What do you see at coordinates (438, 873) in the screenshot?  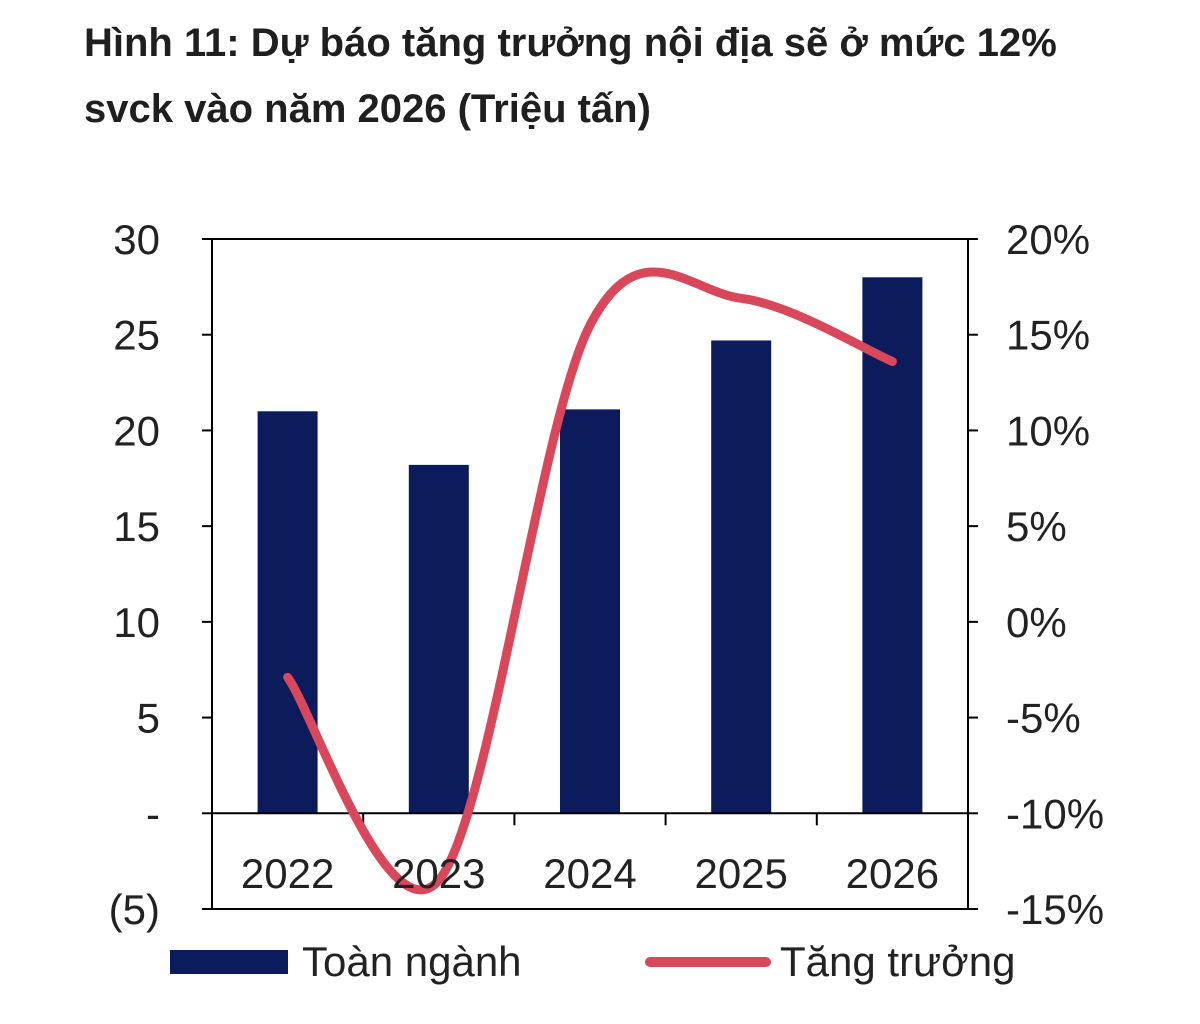 I see `x-tick-label-2023: 2023` at bounding box center [438, 873].